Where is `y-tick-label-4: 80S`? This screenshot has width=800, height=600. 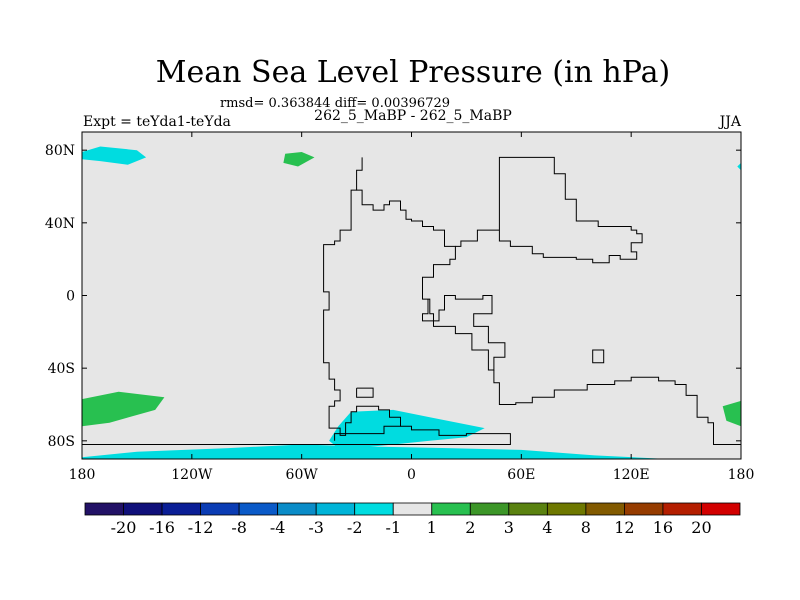
y-tick-label-4: 80S is located at coordinates (61, 442).